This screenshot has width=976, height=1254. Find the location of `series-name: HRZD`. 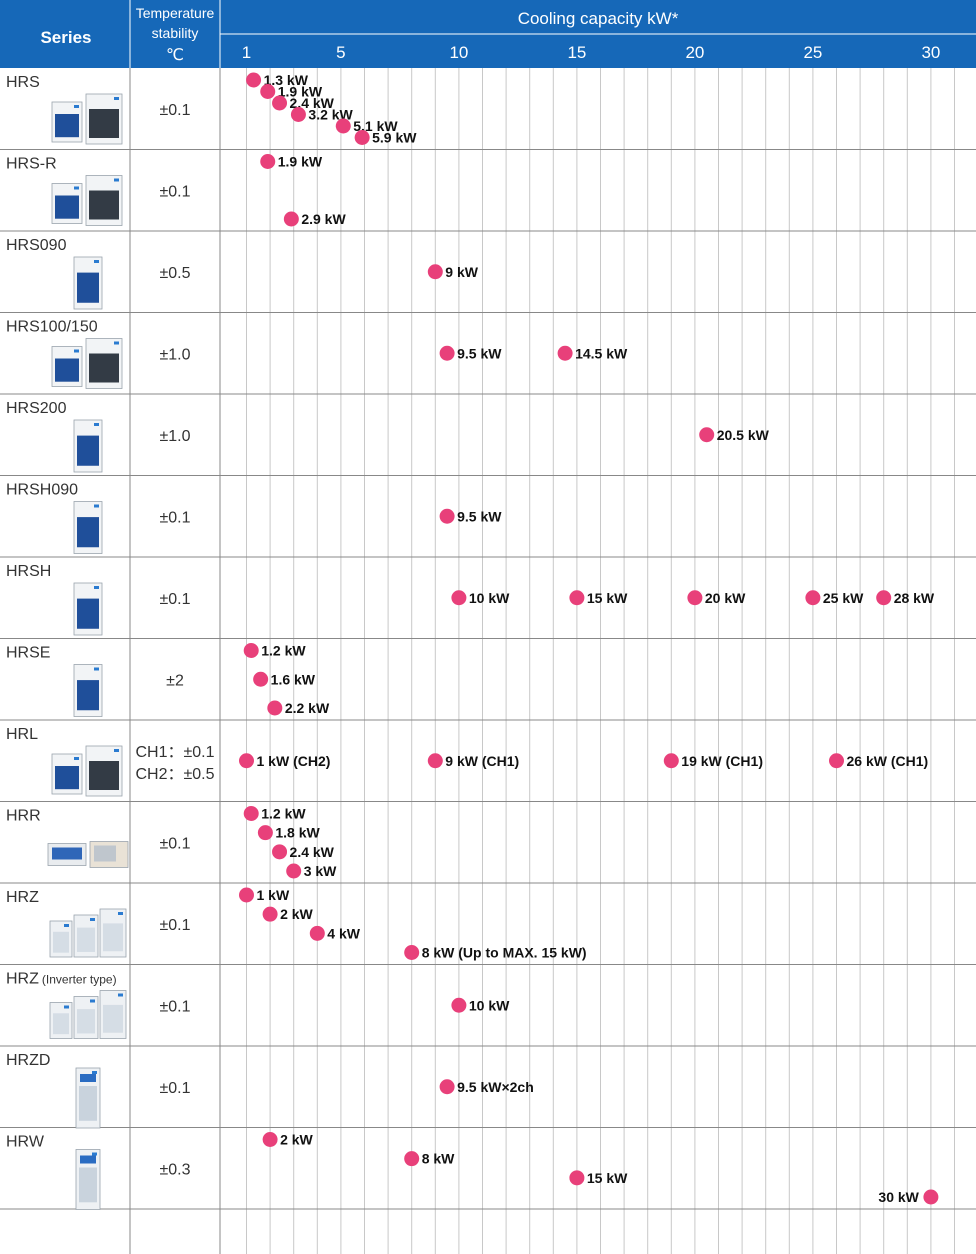

series-name: HRZD is located at coordinates (28, 1060).